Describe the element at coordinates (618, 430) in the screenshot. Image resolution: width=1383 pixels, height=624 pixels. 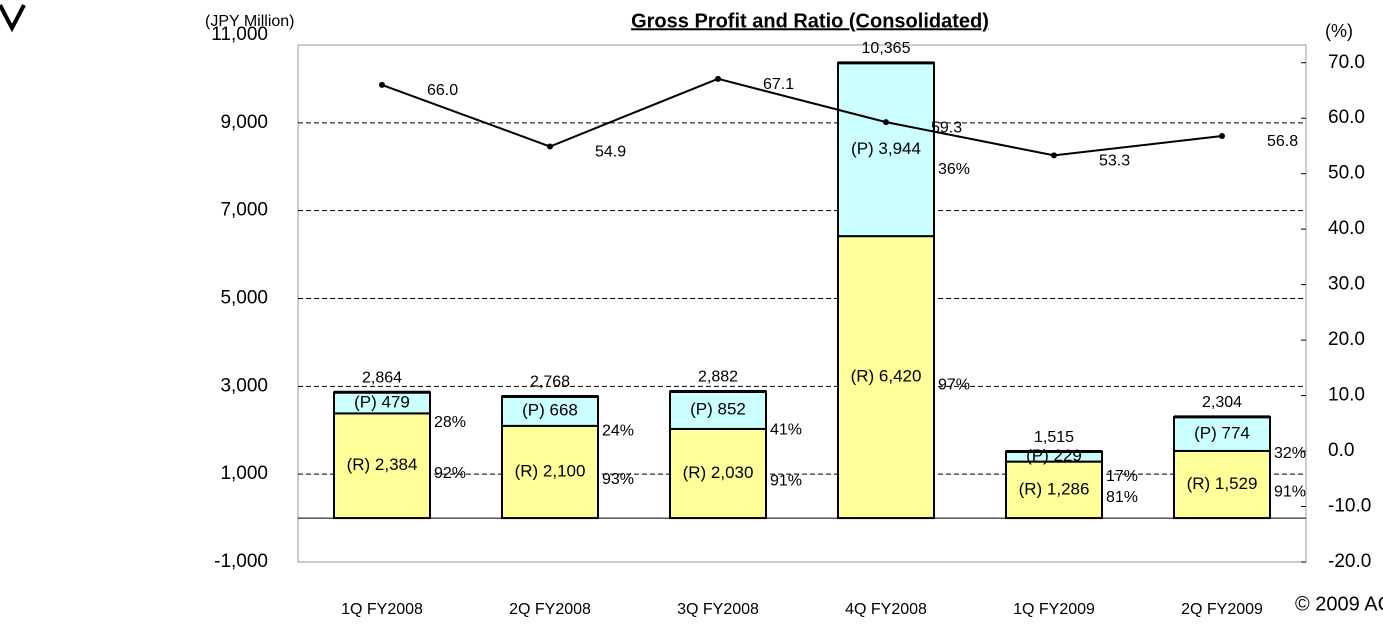
I see `share-note: 24%` at that location.